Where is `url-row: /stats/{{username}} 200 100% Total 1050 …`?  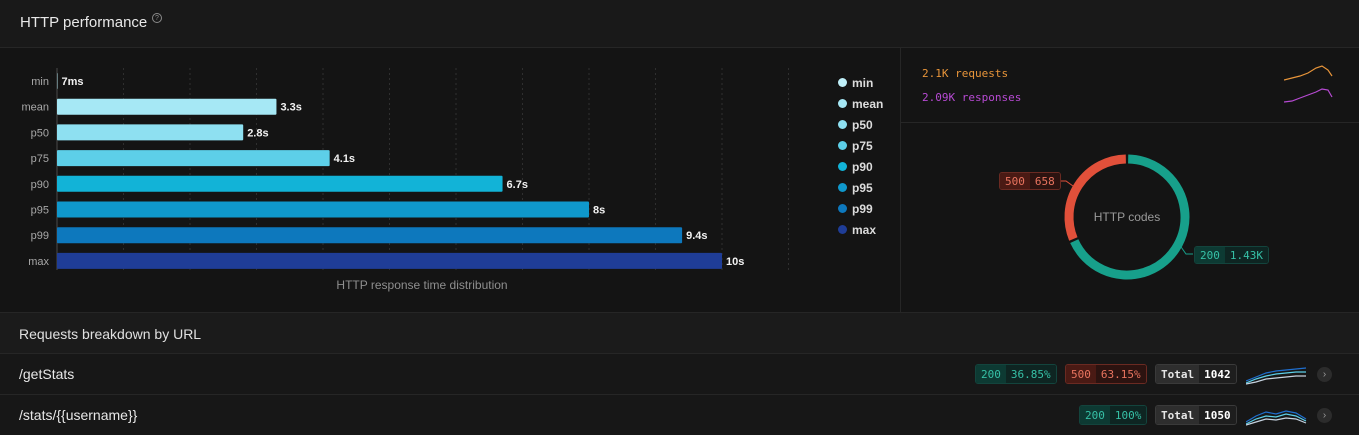
url-row: /stats/{{username}} 200 100% Total 1050 … is located at coordinates (679, 415).